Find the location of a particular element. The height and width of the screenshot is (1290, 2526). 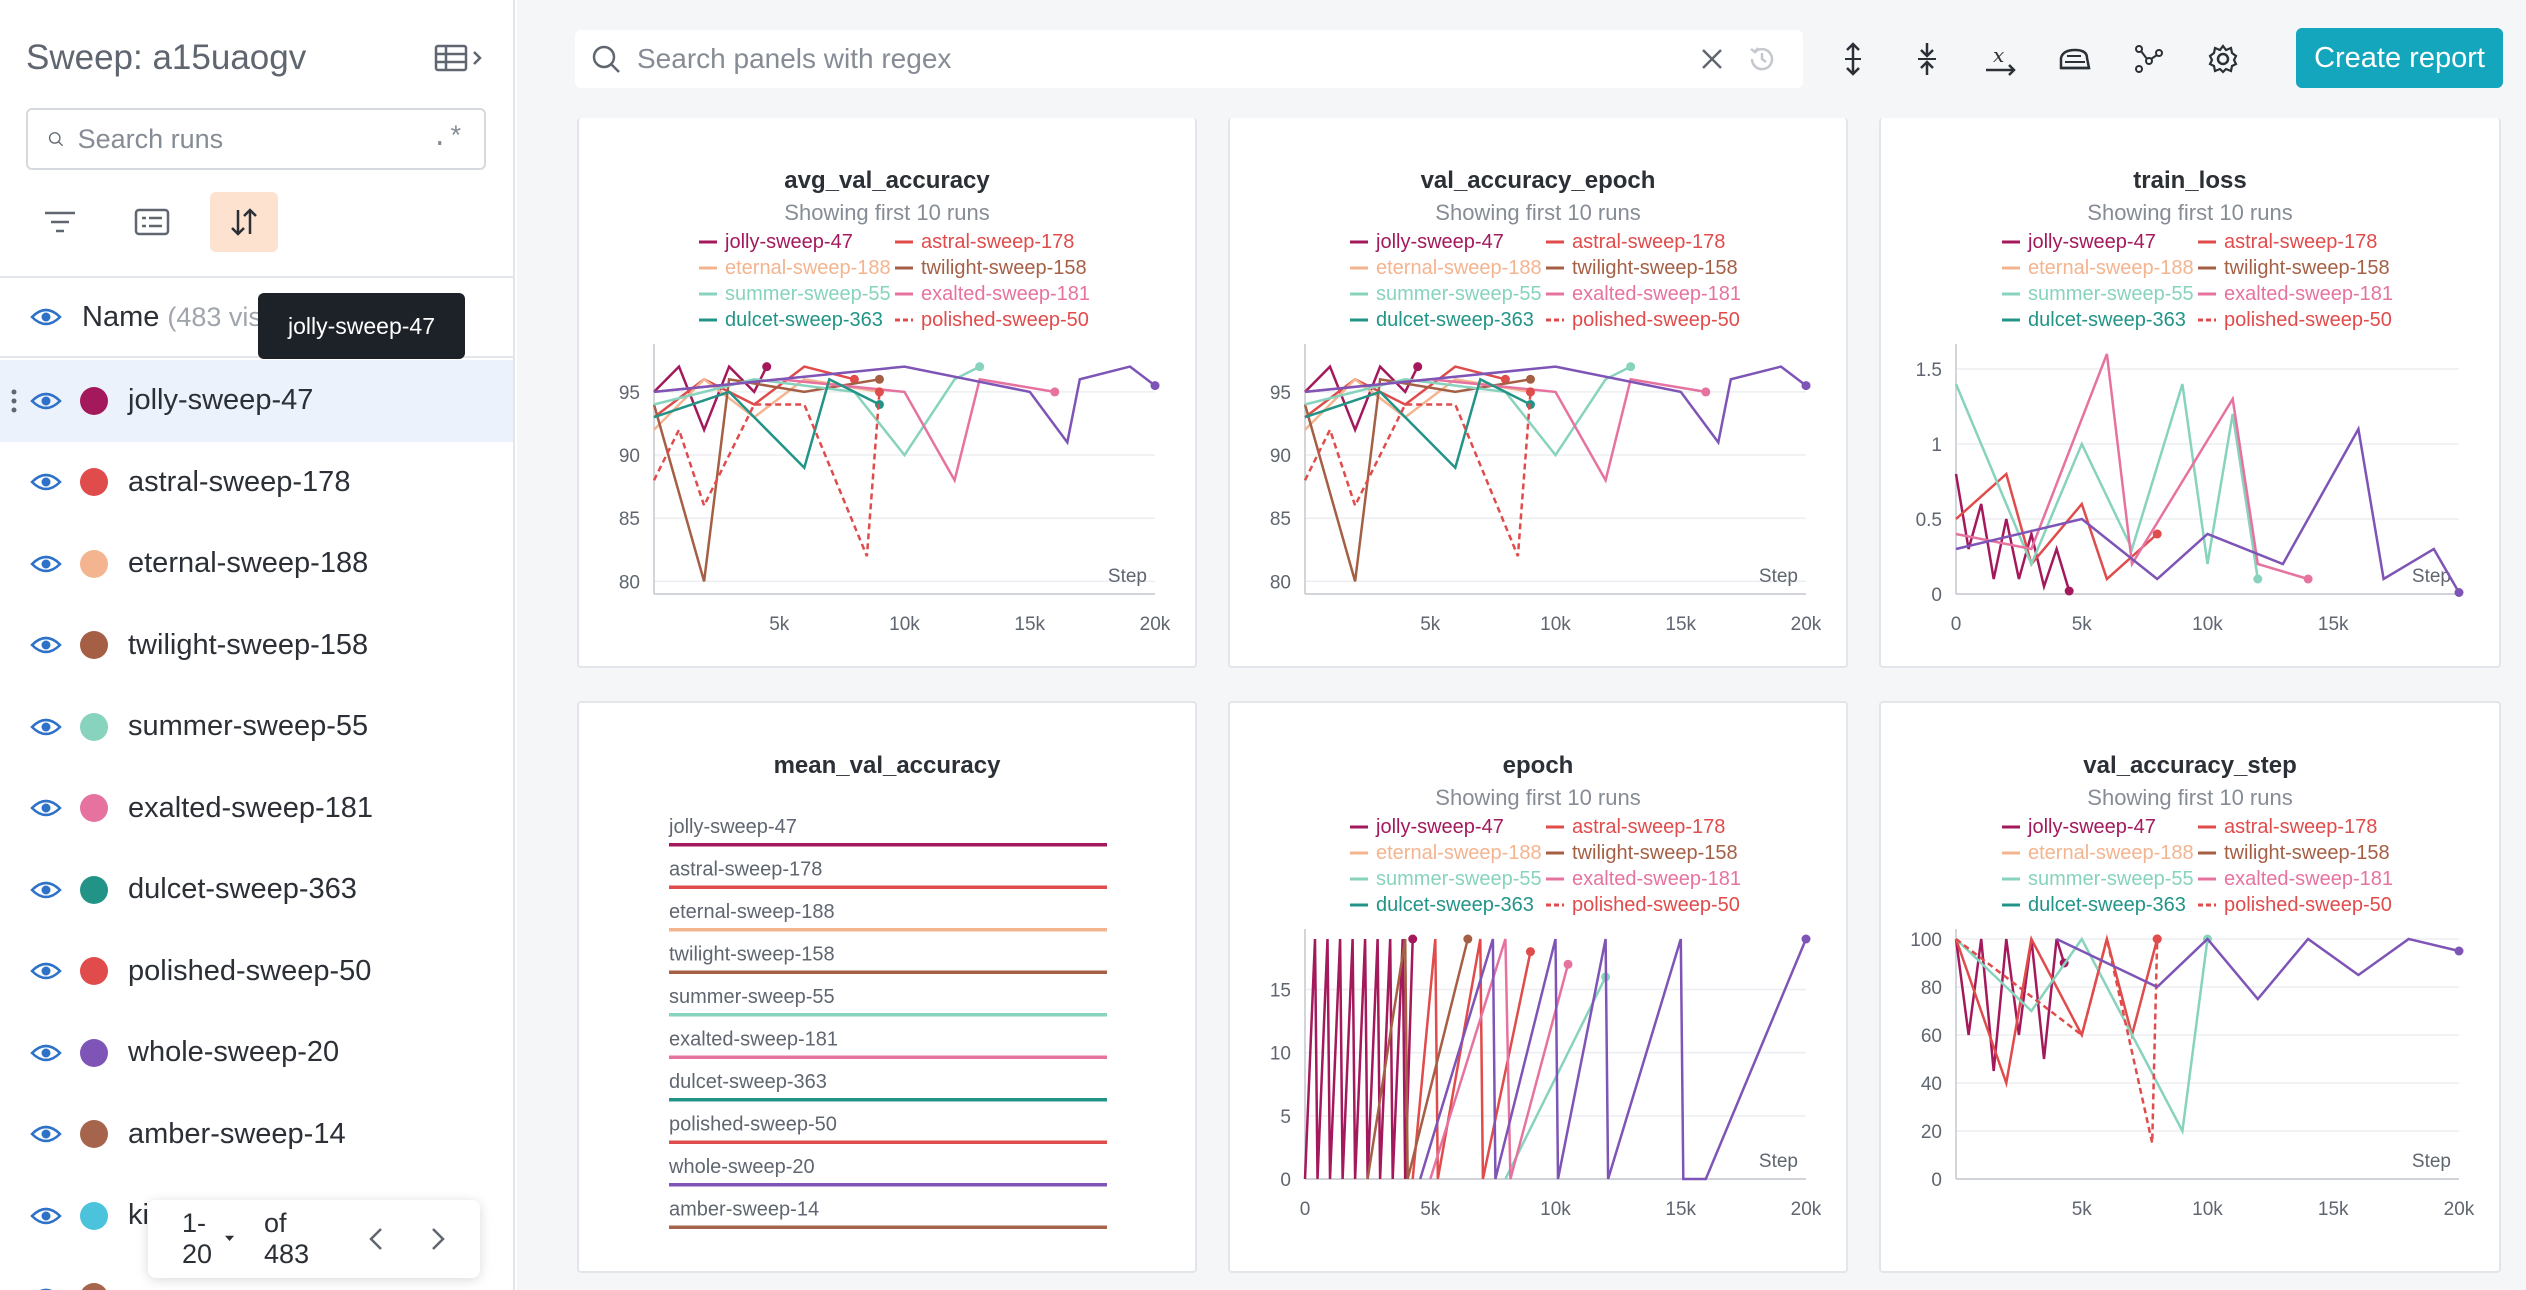

sort-button is located at coordinates (244, 222).